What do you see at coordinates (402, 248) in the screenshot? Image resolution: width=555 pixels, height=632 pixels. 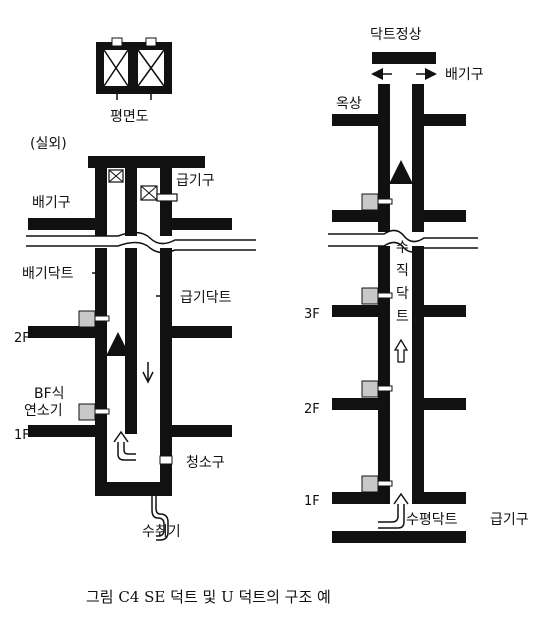 I see `vertical-duct-char-1: 수` at bounding box center [402, 248].